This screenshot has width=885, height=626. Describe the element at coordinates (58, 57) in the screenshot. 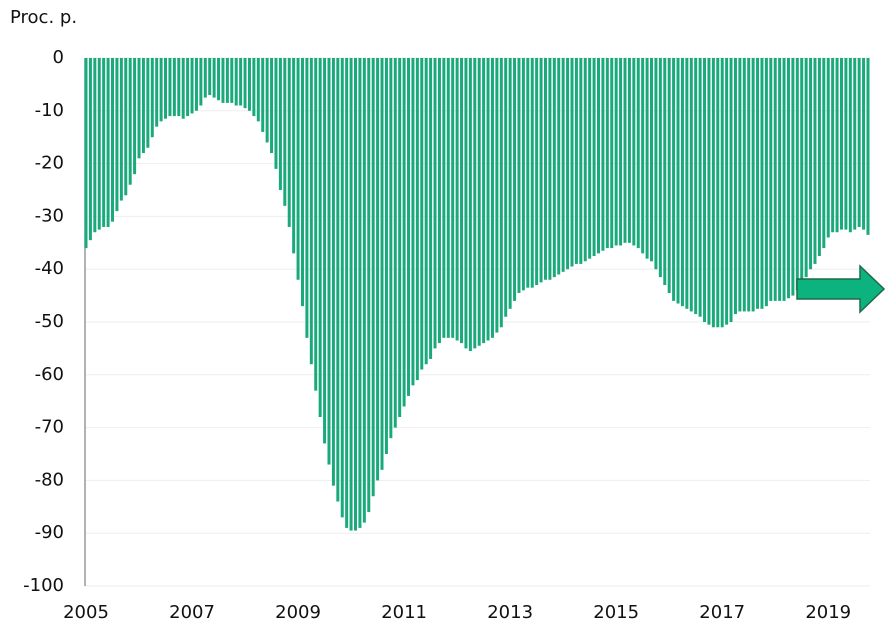

I see `y-tick-label: 0` at that location.